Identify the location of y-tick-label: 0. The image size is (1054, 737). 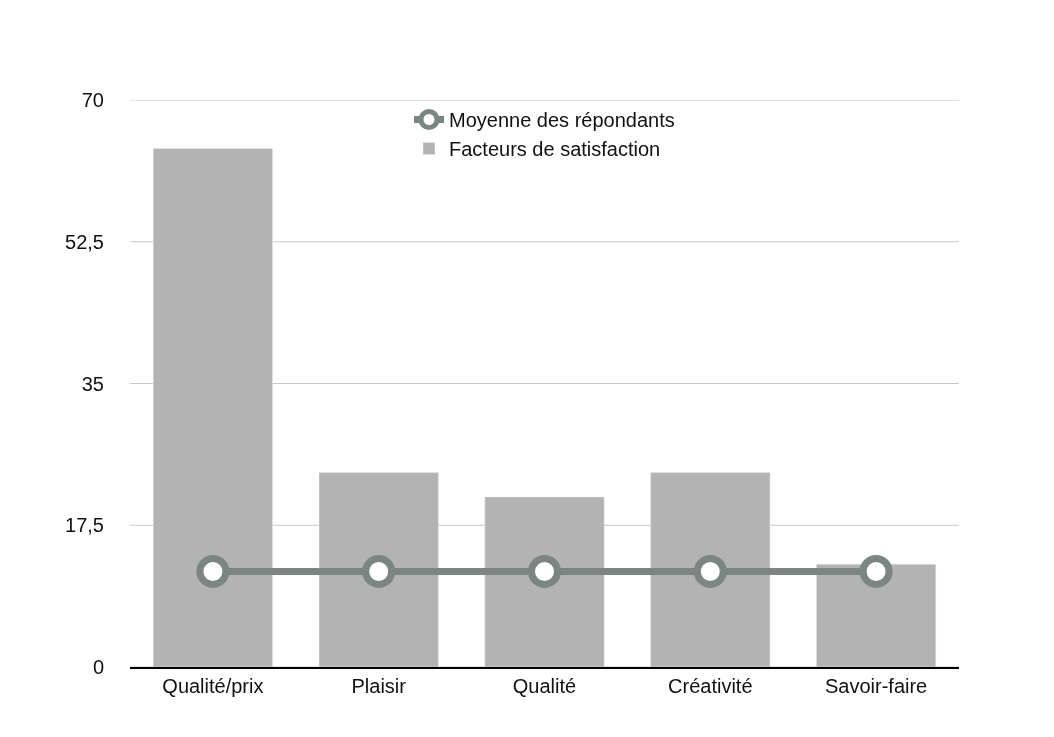
(98, 667).